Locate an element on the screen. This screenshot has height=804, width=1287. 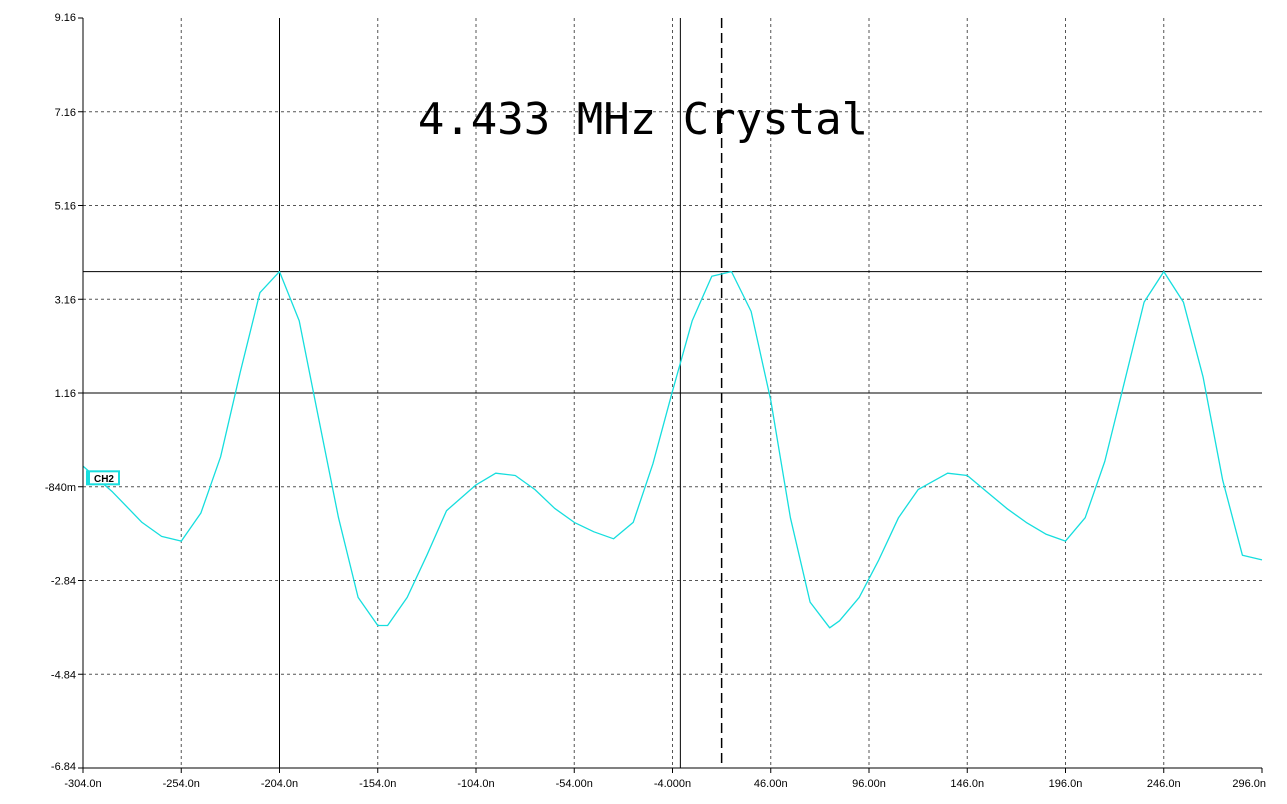
x-tick-label: 46.00n is located at coordinates (771, 784).